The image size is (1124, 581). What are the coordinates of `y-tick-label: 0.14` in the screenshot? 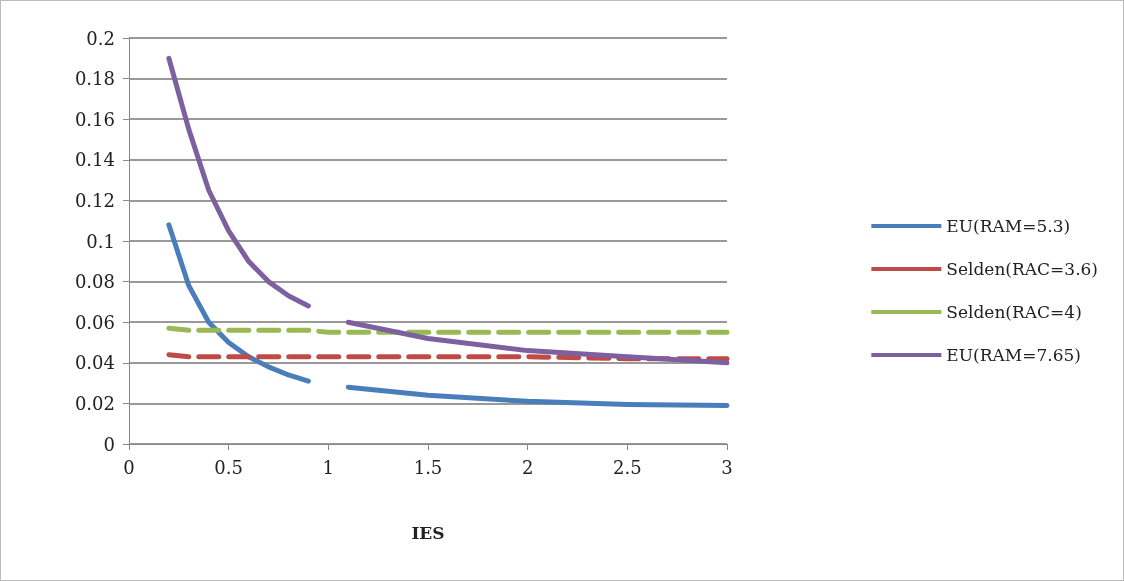 It's located at (94, 160).